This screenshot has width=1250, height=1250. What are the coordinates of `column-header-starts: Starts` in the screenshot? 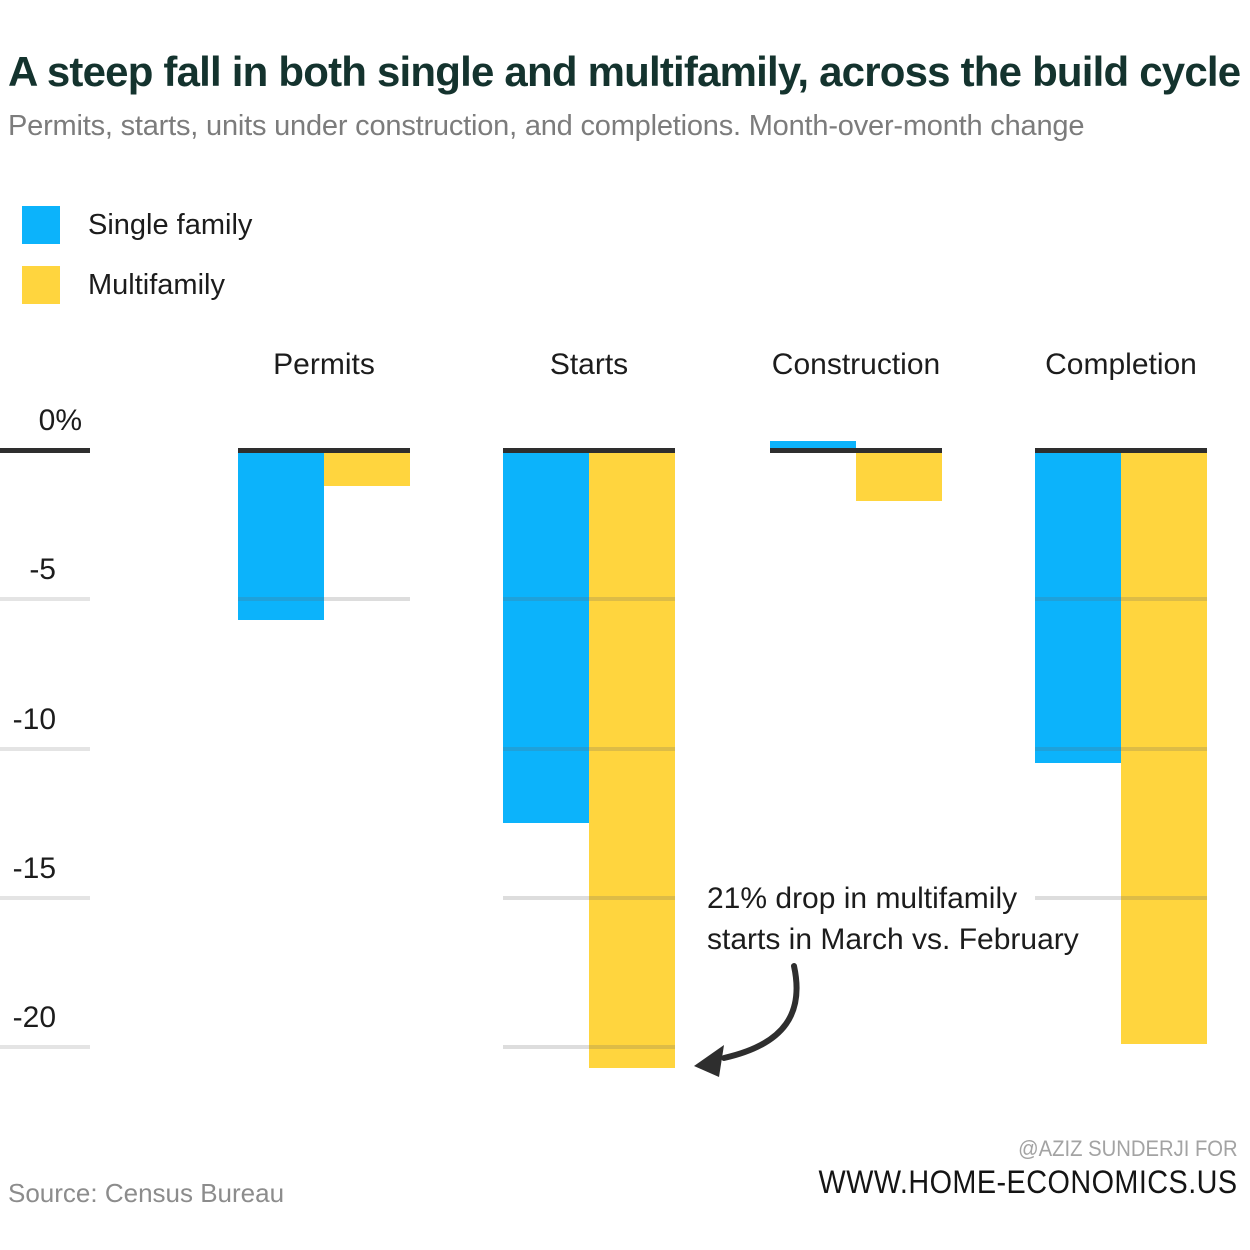 It's located at (589, 364).